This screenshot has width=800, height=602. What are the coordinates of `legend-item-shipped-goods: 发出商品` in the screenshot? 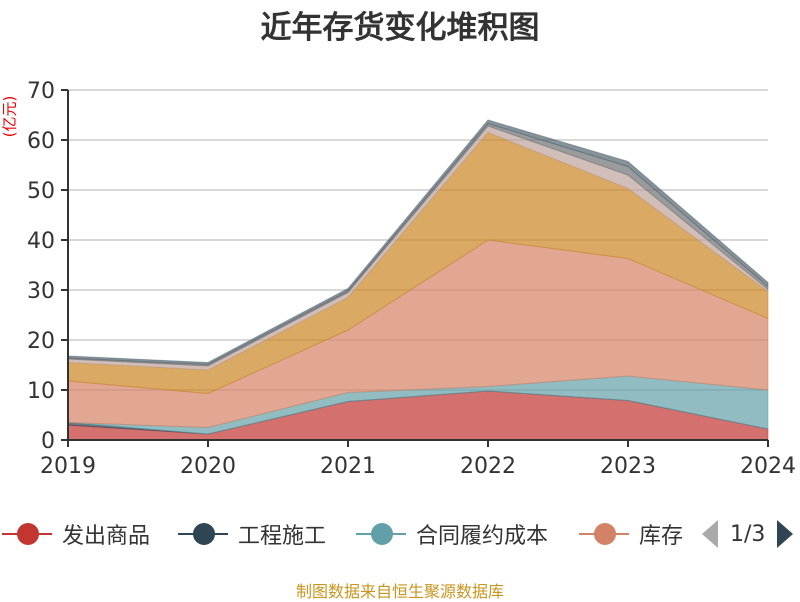 It's located at (76, 534).